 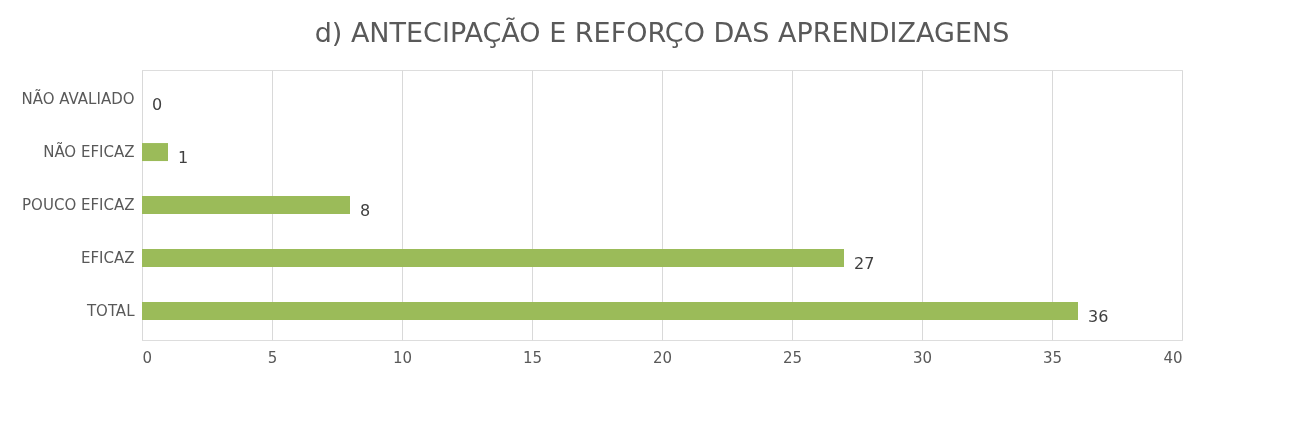 I want to click on y-tick-label: TOTAL, so click(x=110, y=310).